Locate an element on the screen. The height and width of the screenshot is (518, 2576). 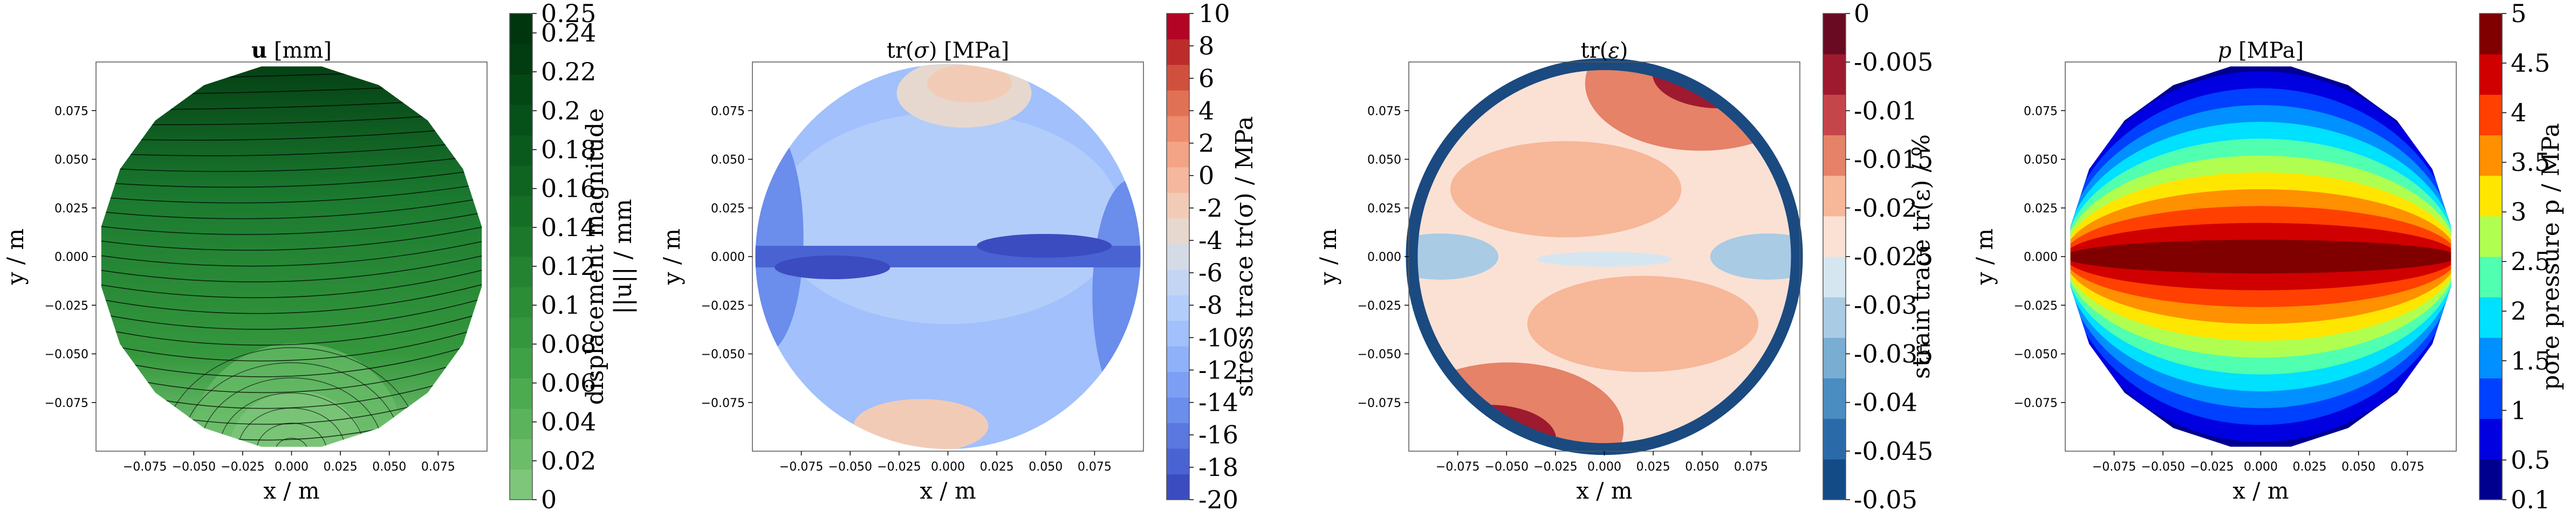
colorbar-tick-label: 5 is located at coordinates (2518, 14).